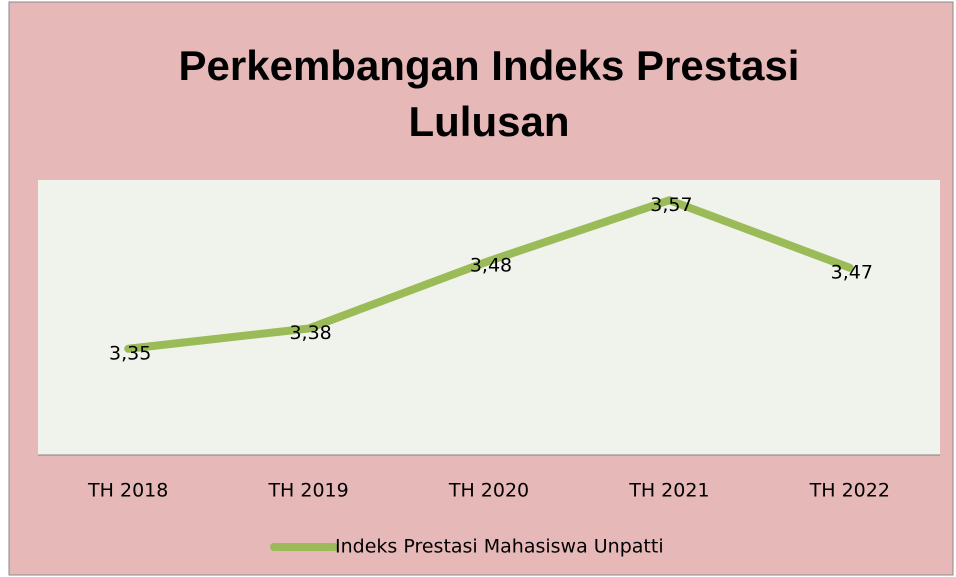 The height and width of the screenshot is (577, 956). What do you see at coordinates (668, 491) in the screenshot?
I see `x-tick-label: TH 2021` at bounding box center [668, 491].